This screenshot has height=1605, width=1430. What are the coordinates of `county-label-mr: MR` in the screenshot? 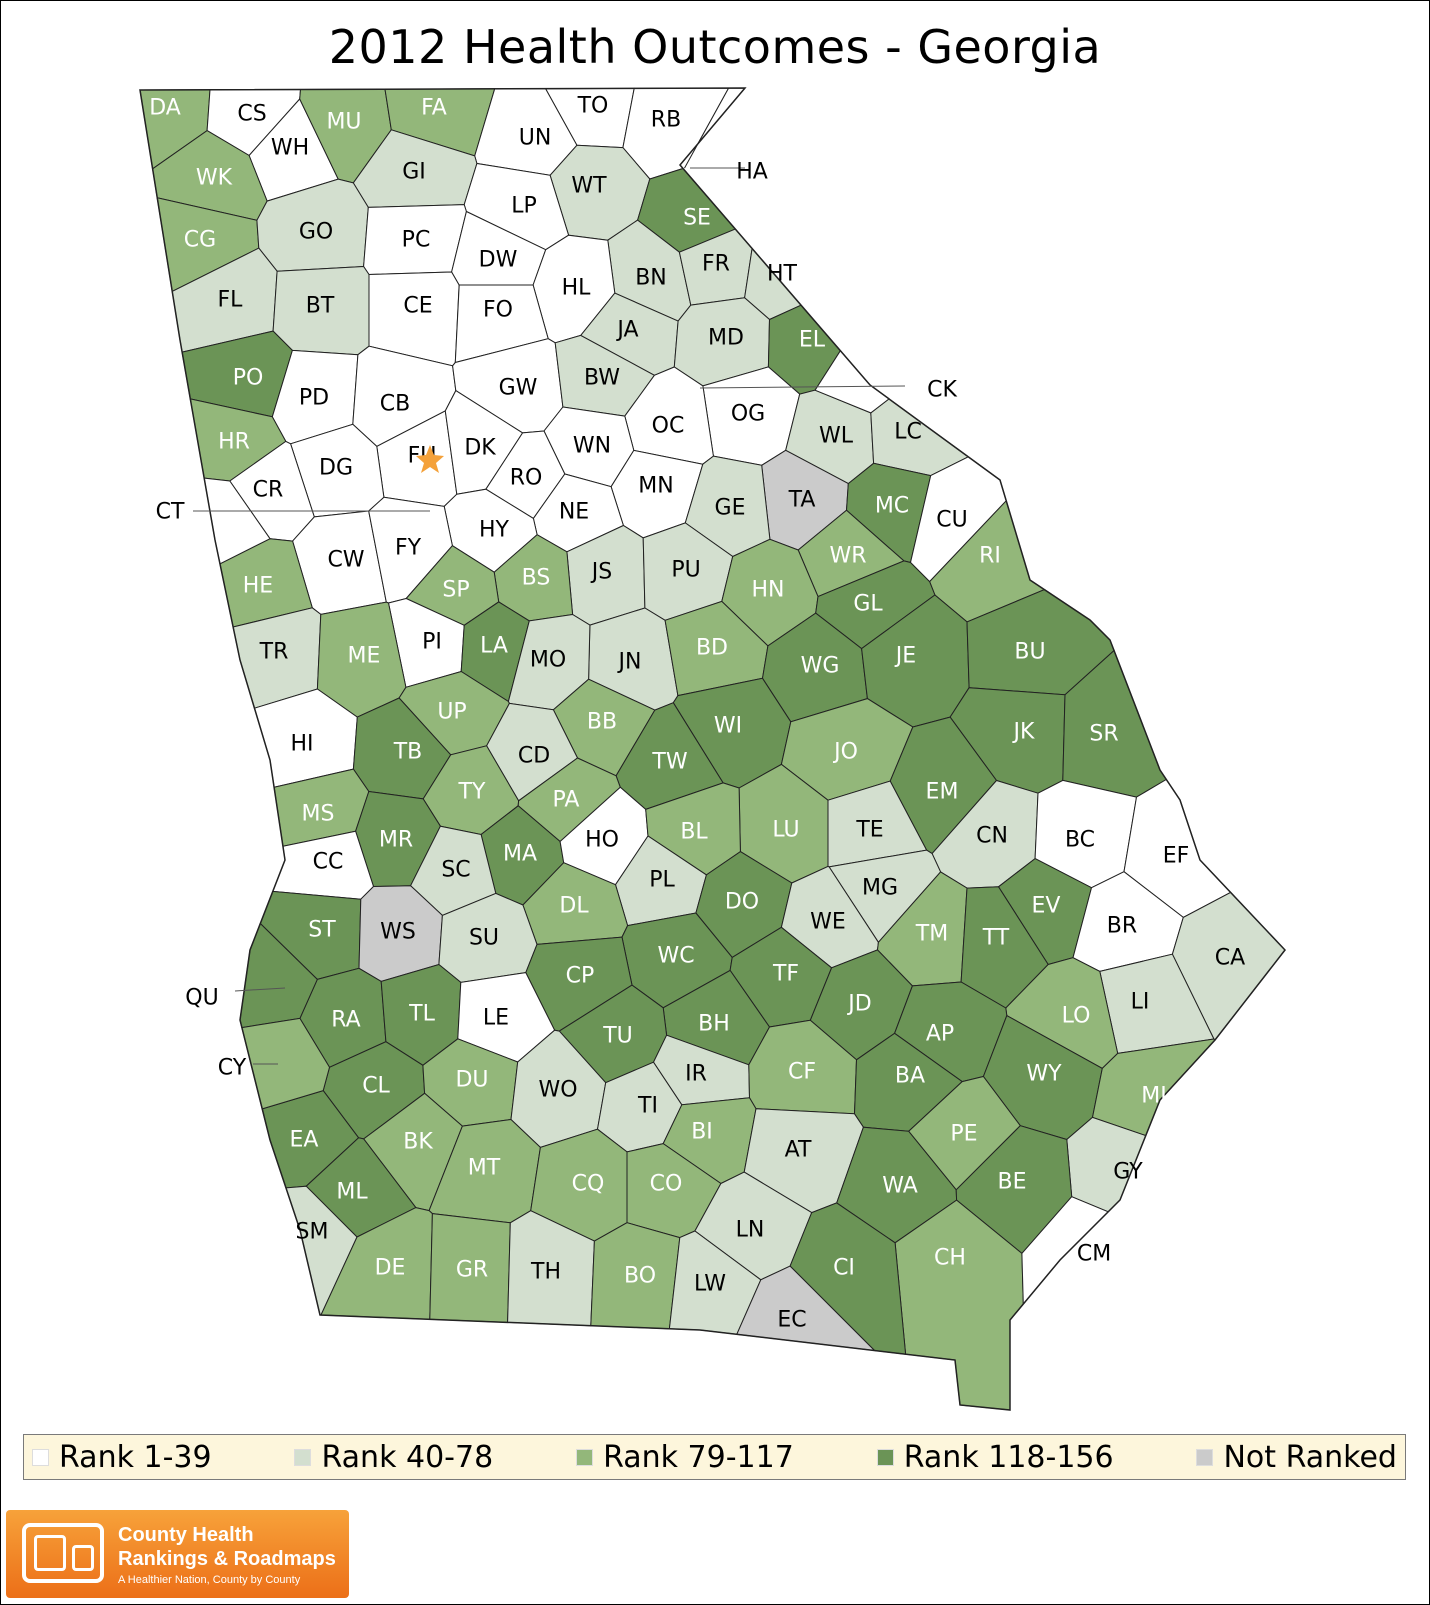 It's located at (396, 840).